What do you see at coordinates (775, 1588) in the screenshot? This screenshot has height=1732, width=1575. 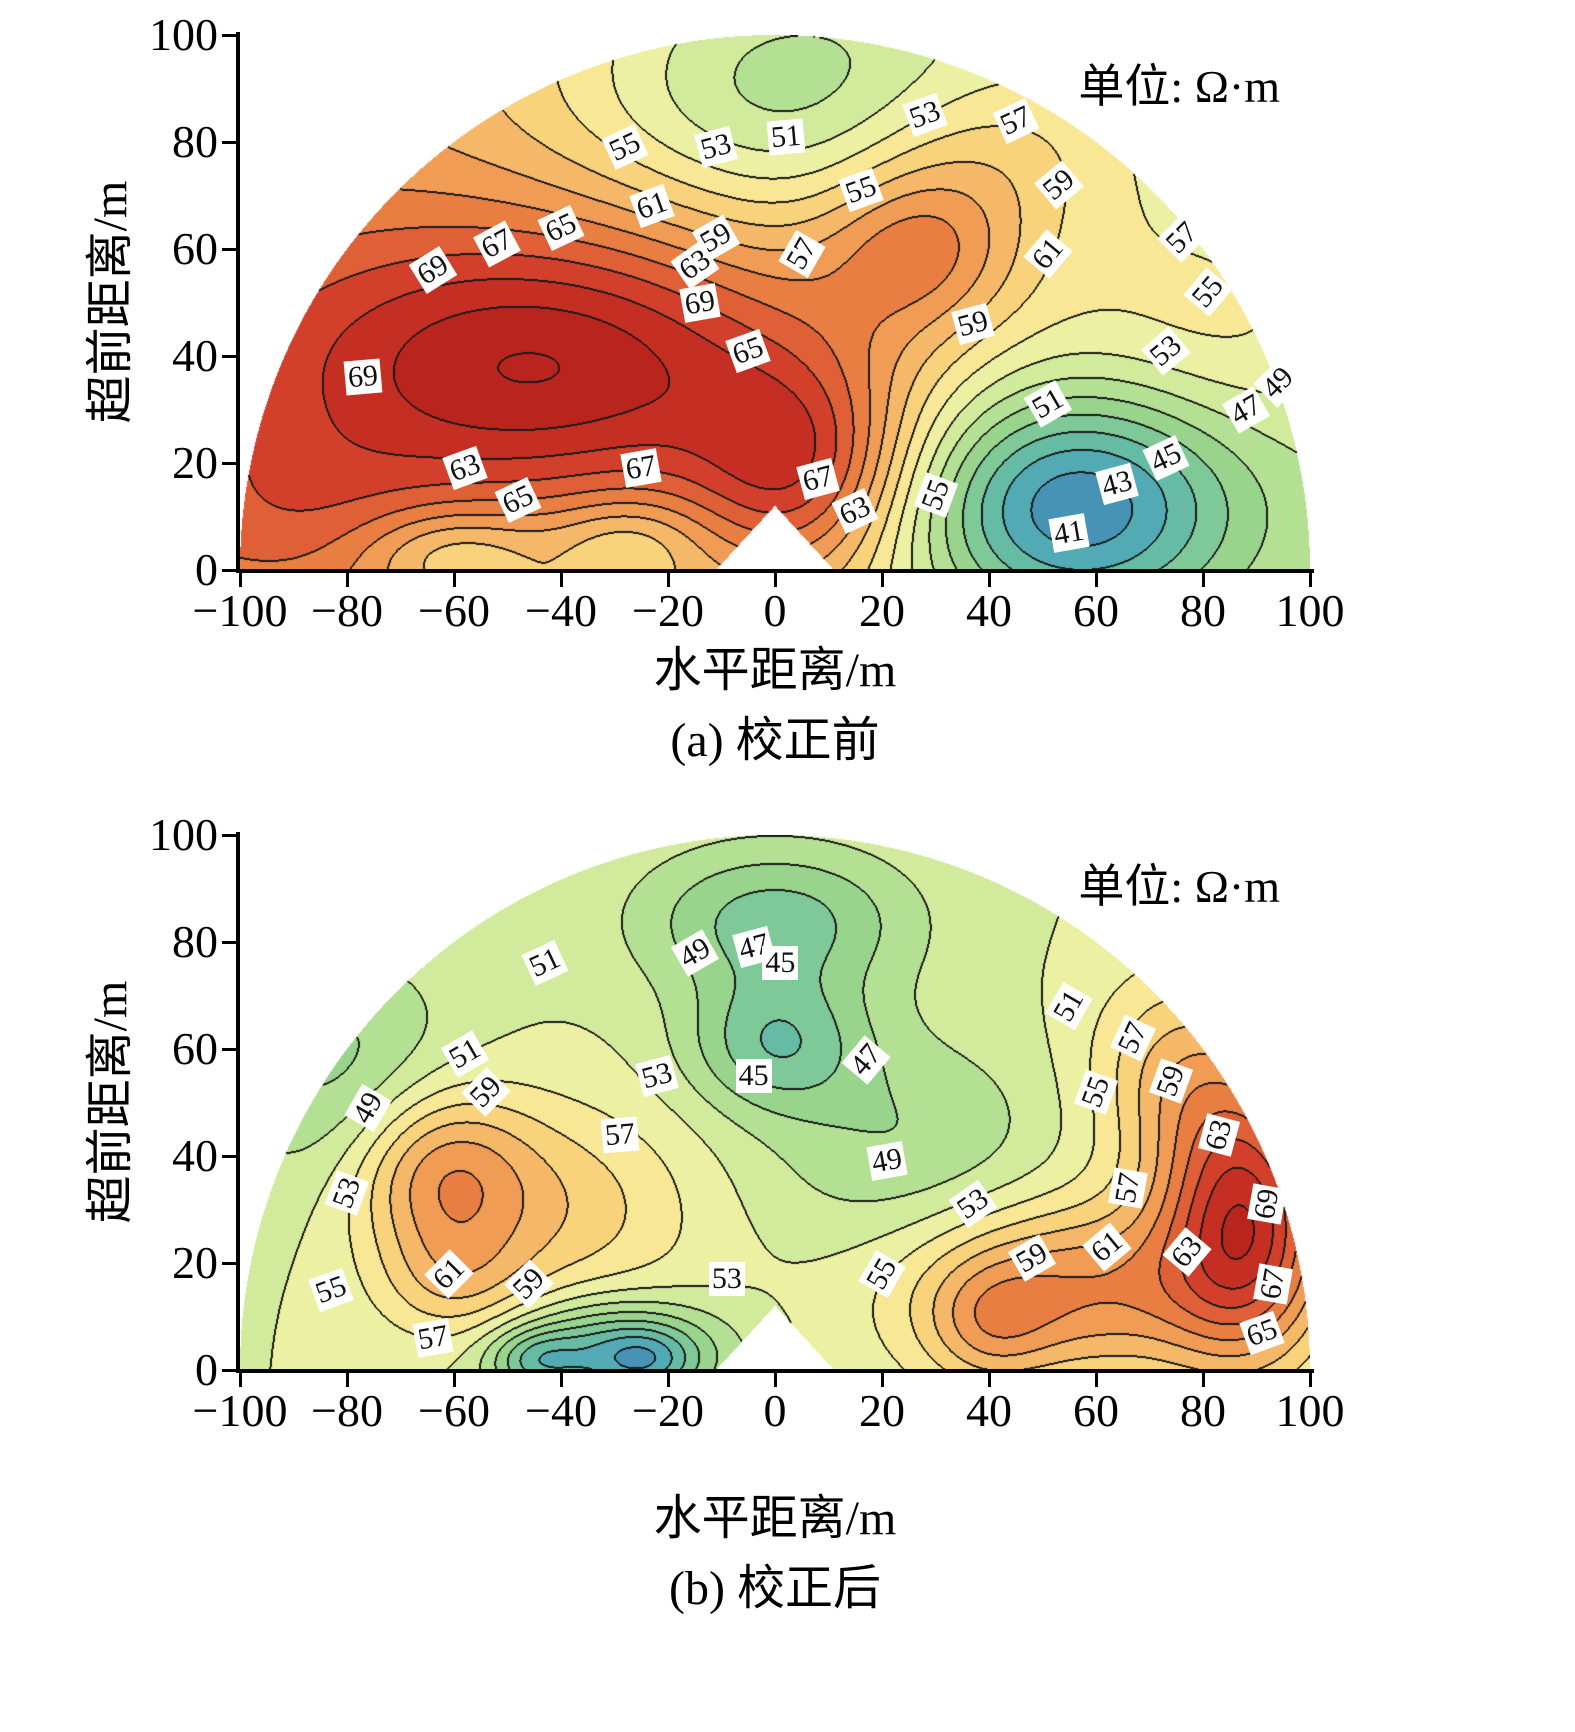 I see `figure-caption-b: (b) 校正后` at bounding box center [775, 1588].